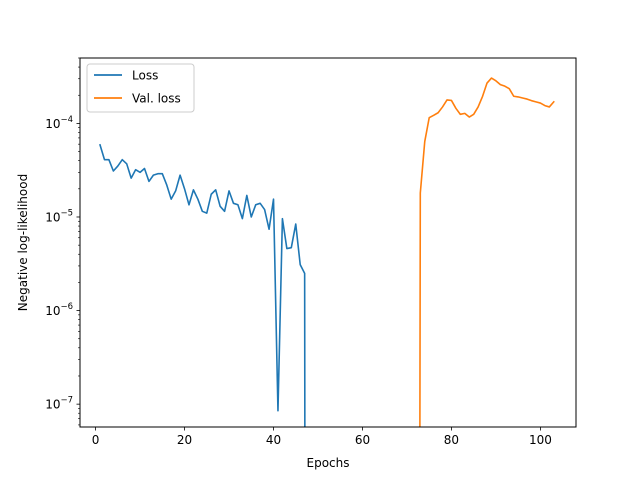 The height and width of the screenshot is (480, 640). Describe the element at coordinates (96, 440) in the screenshot. I see `x-tick-label: 0` at that location.